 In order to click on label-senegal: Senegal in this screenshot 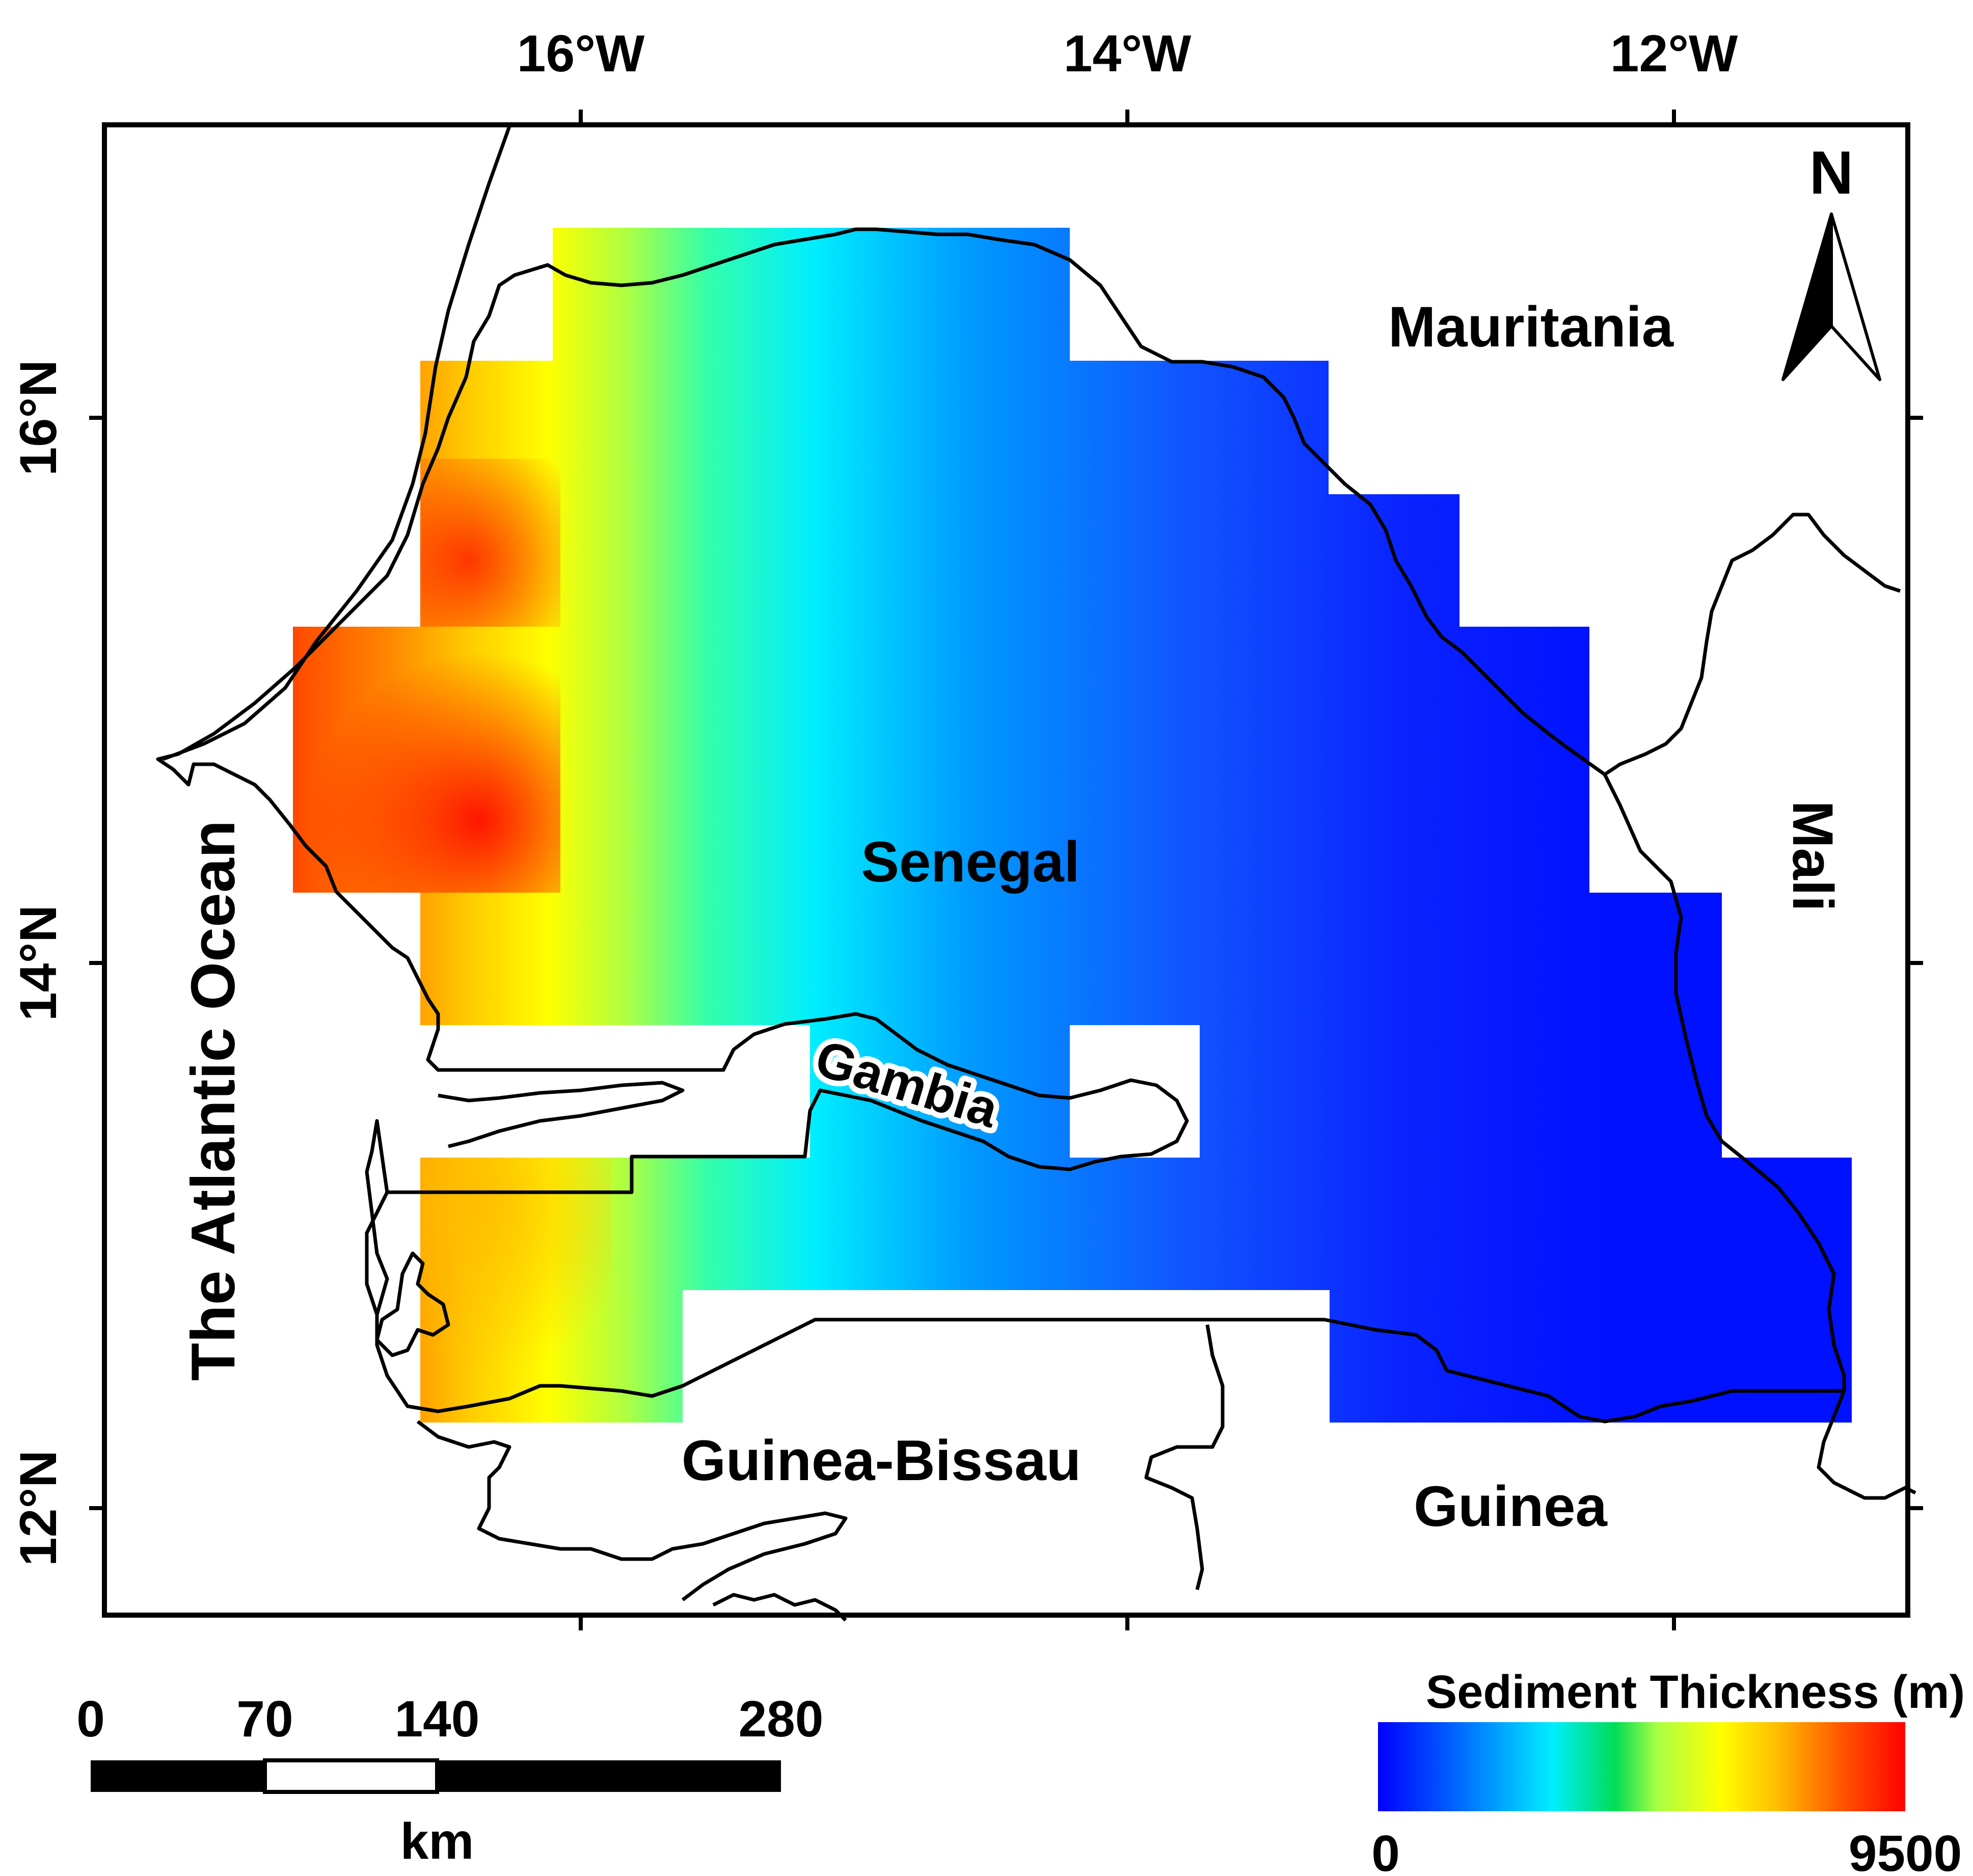, I will do `click(970, 862)`.